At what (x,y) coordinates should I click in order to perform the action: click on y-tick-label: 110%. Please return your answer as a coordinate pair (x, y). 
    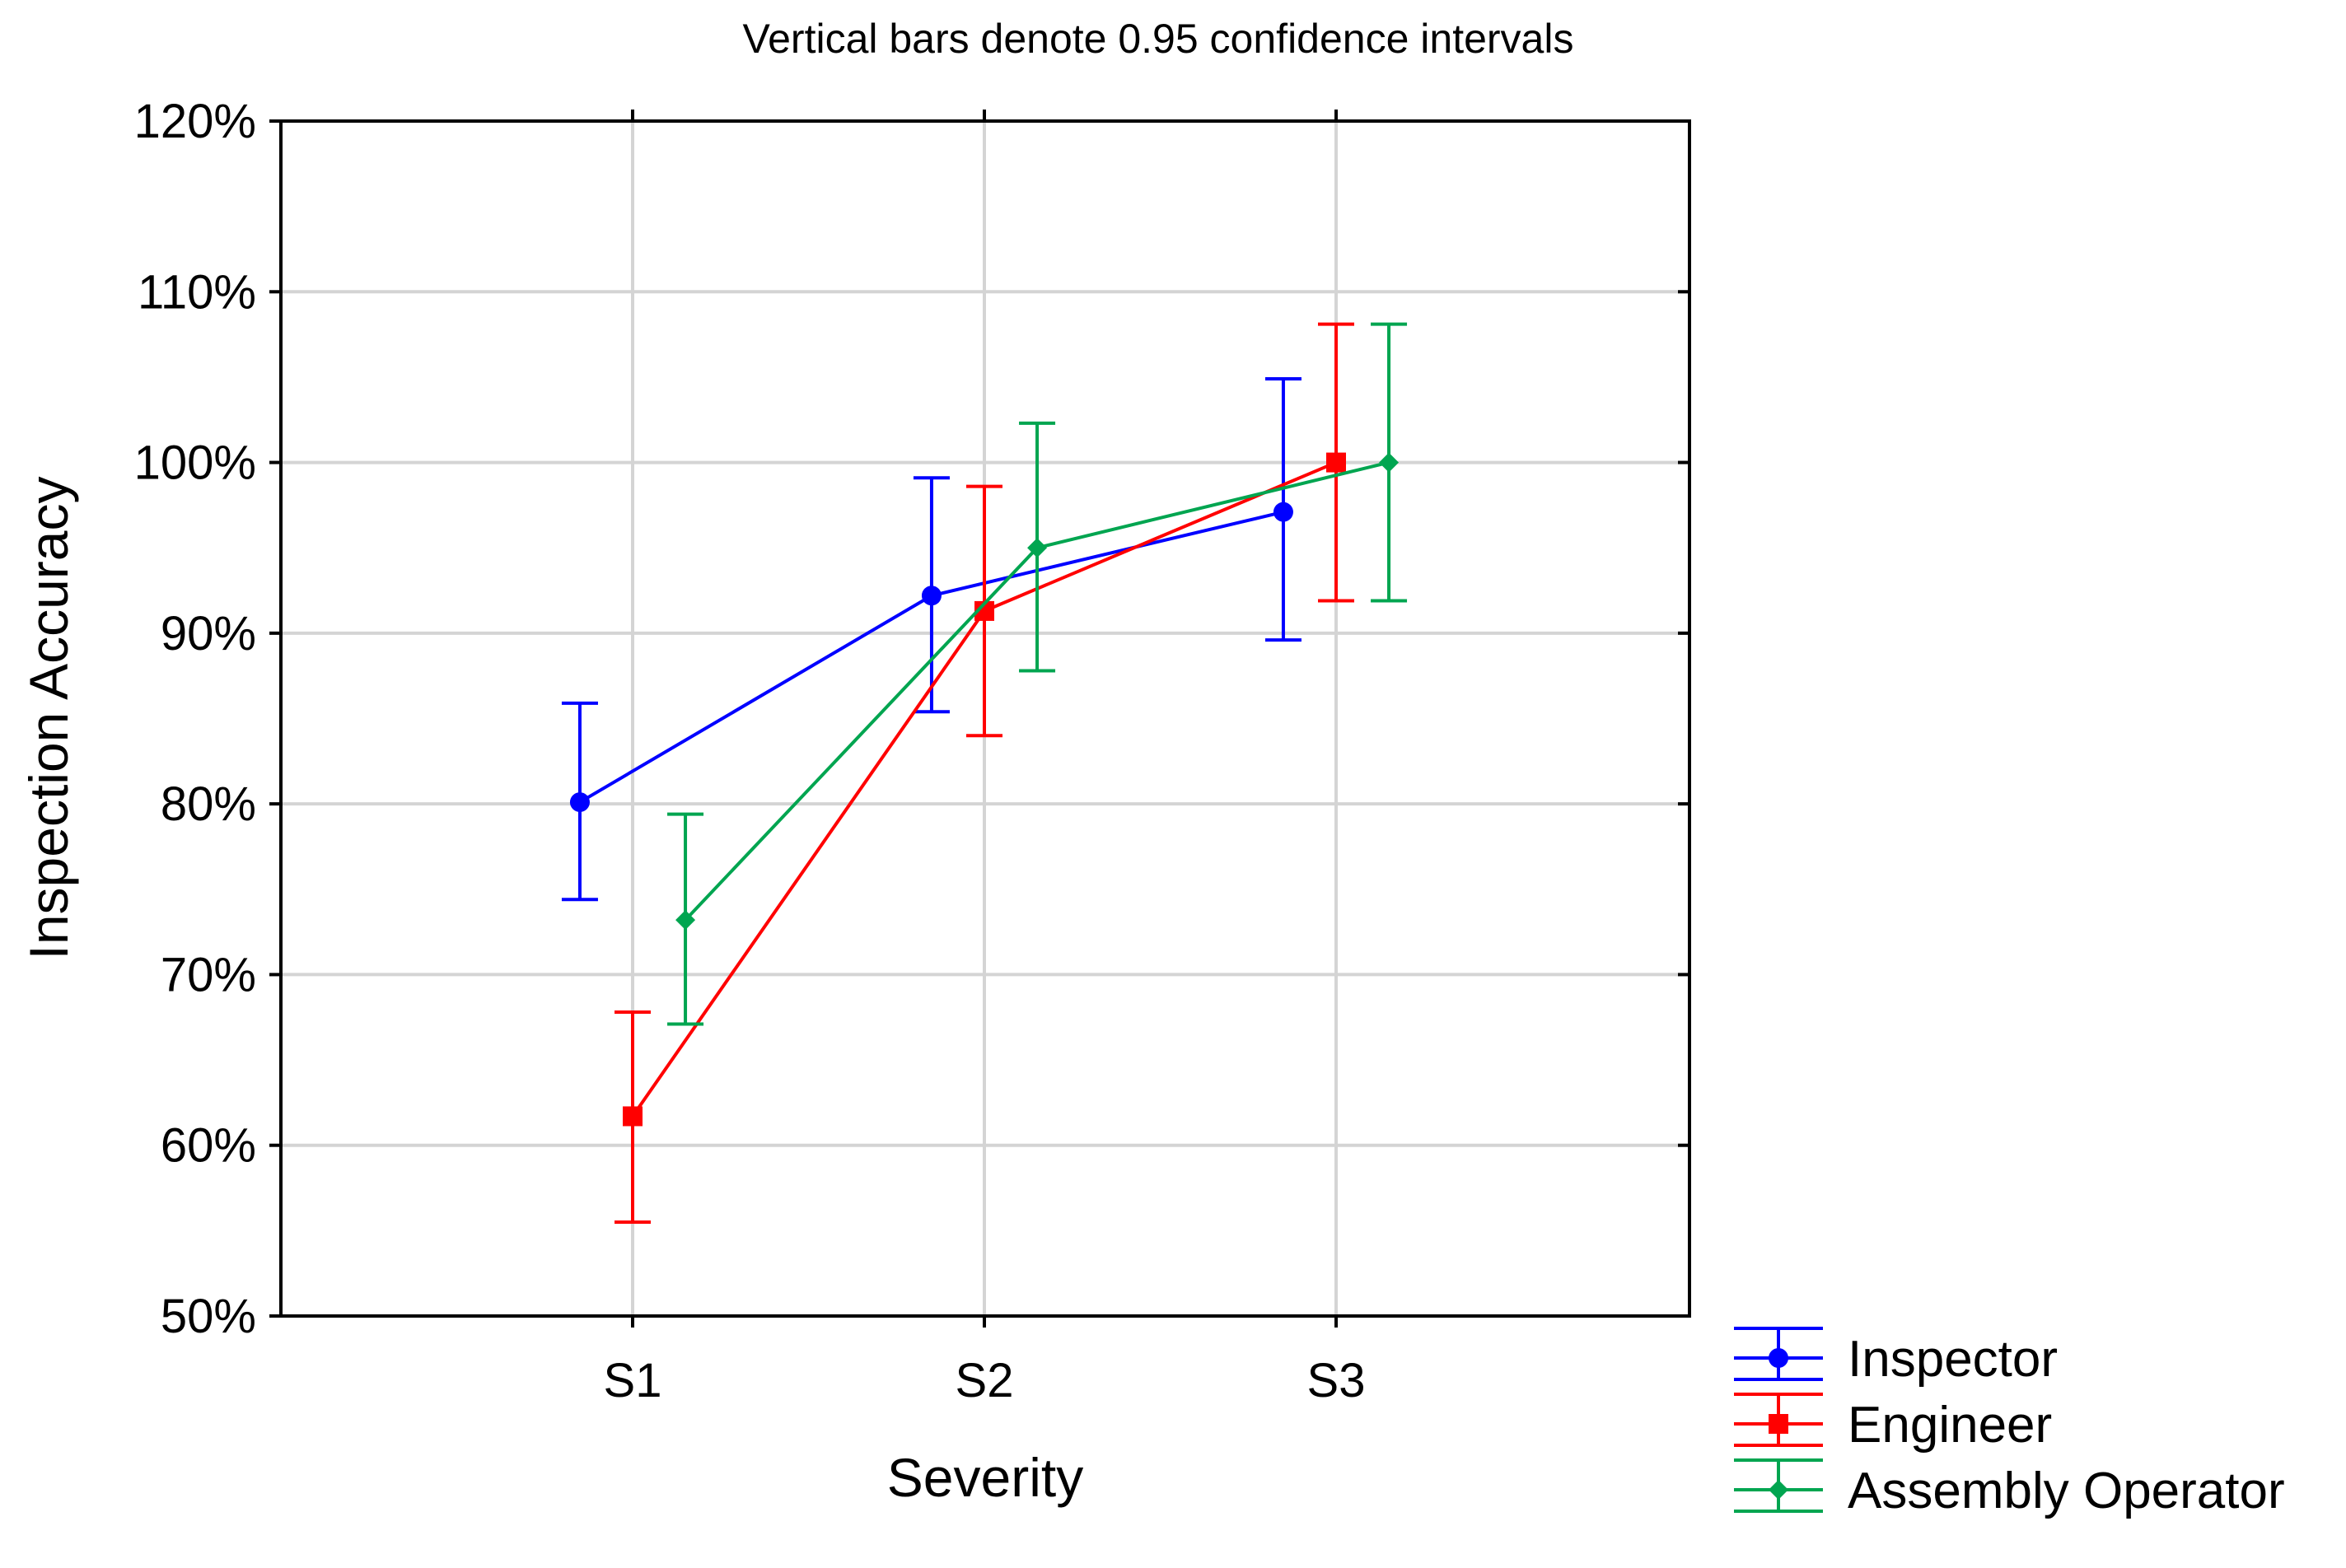
    Looking at the image, I should click on (197, 292).